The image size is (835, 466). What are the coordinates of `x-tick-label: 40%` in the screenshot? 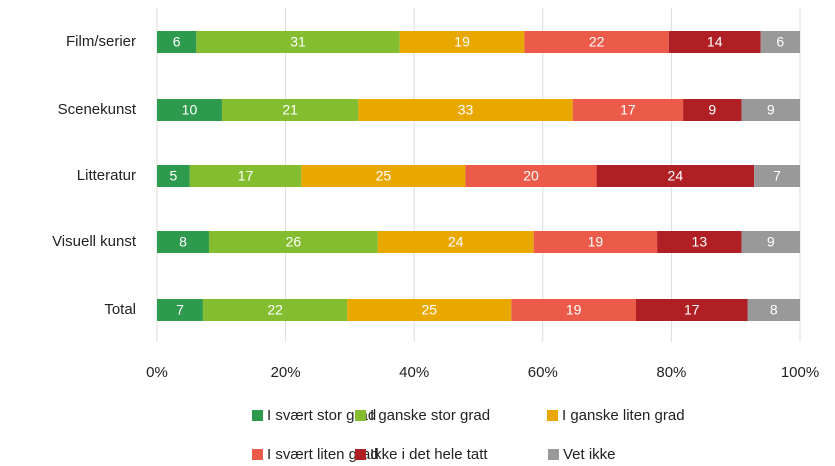 It's located at (414, 372).